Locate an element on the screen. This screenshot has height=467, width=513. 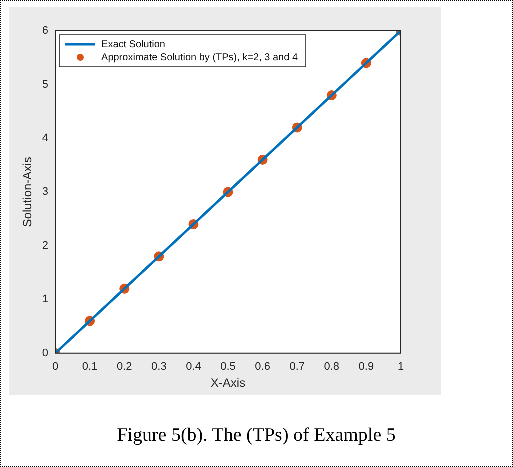
y-tick-label: 4 is located at coordinates (45, 138).